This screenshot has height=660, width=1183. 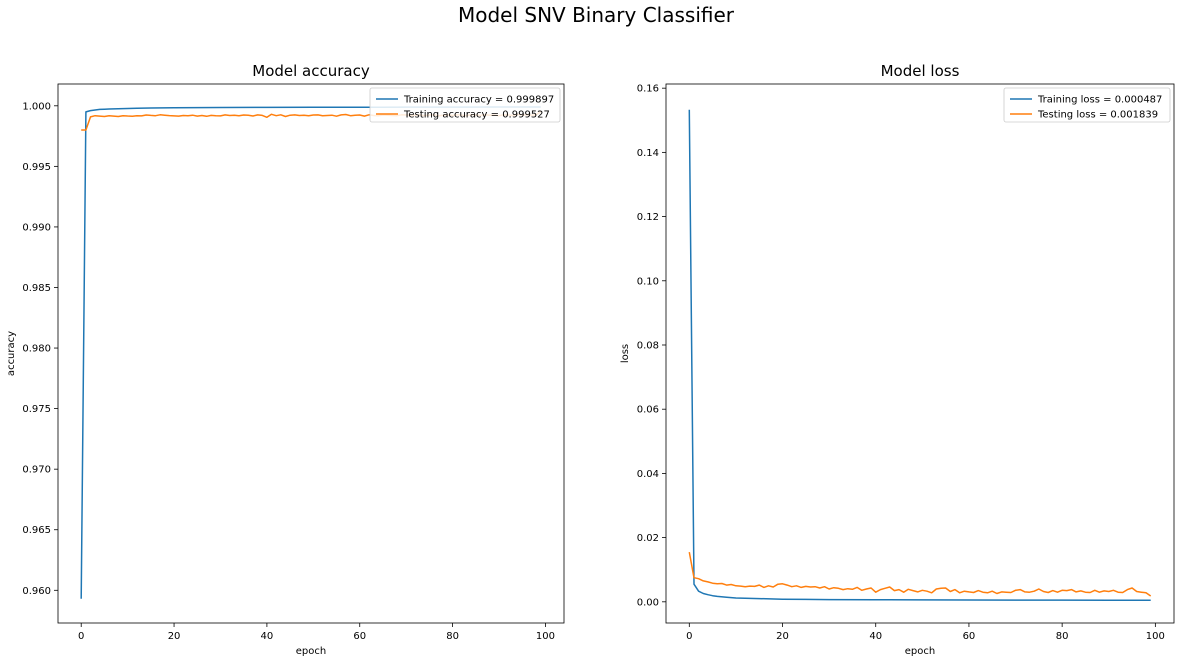 What do you see at coordinates (36, 591) in the screenshot?
I see `accuracy-ytick-label: 0.960` at bounding box center [36, 591].